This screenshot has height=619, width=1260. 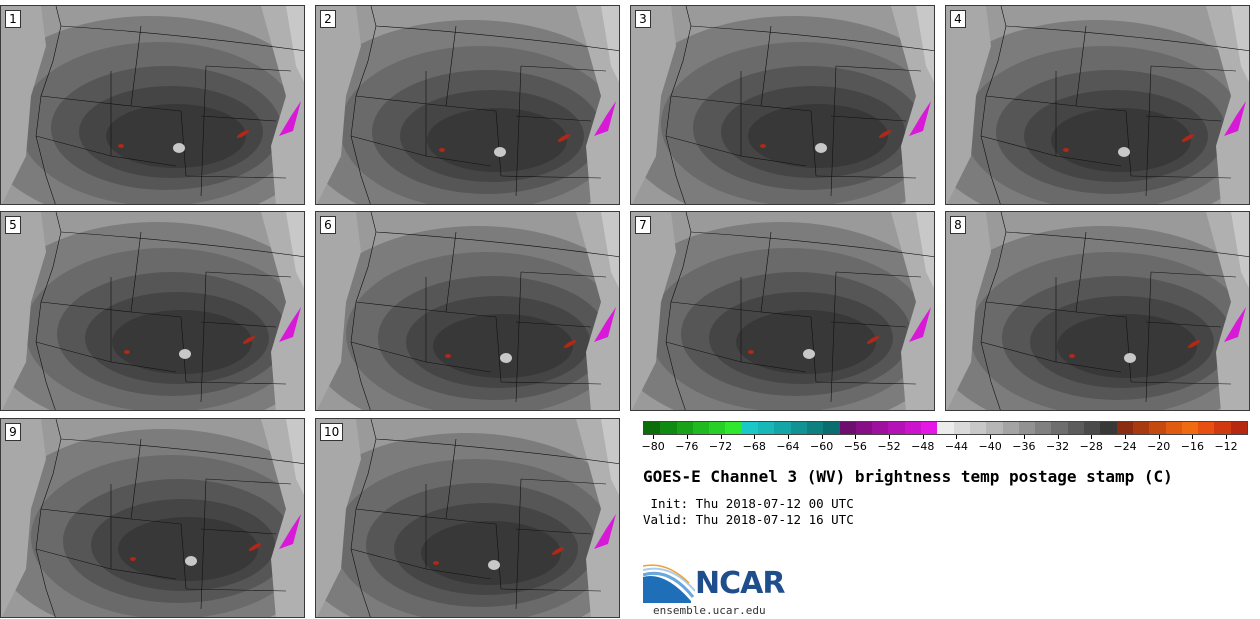 I want to click on colorbar-tick-label: −16, so click(x=1192, y=446).